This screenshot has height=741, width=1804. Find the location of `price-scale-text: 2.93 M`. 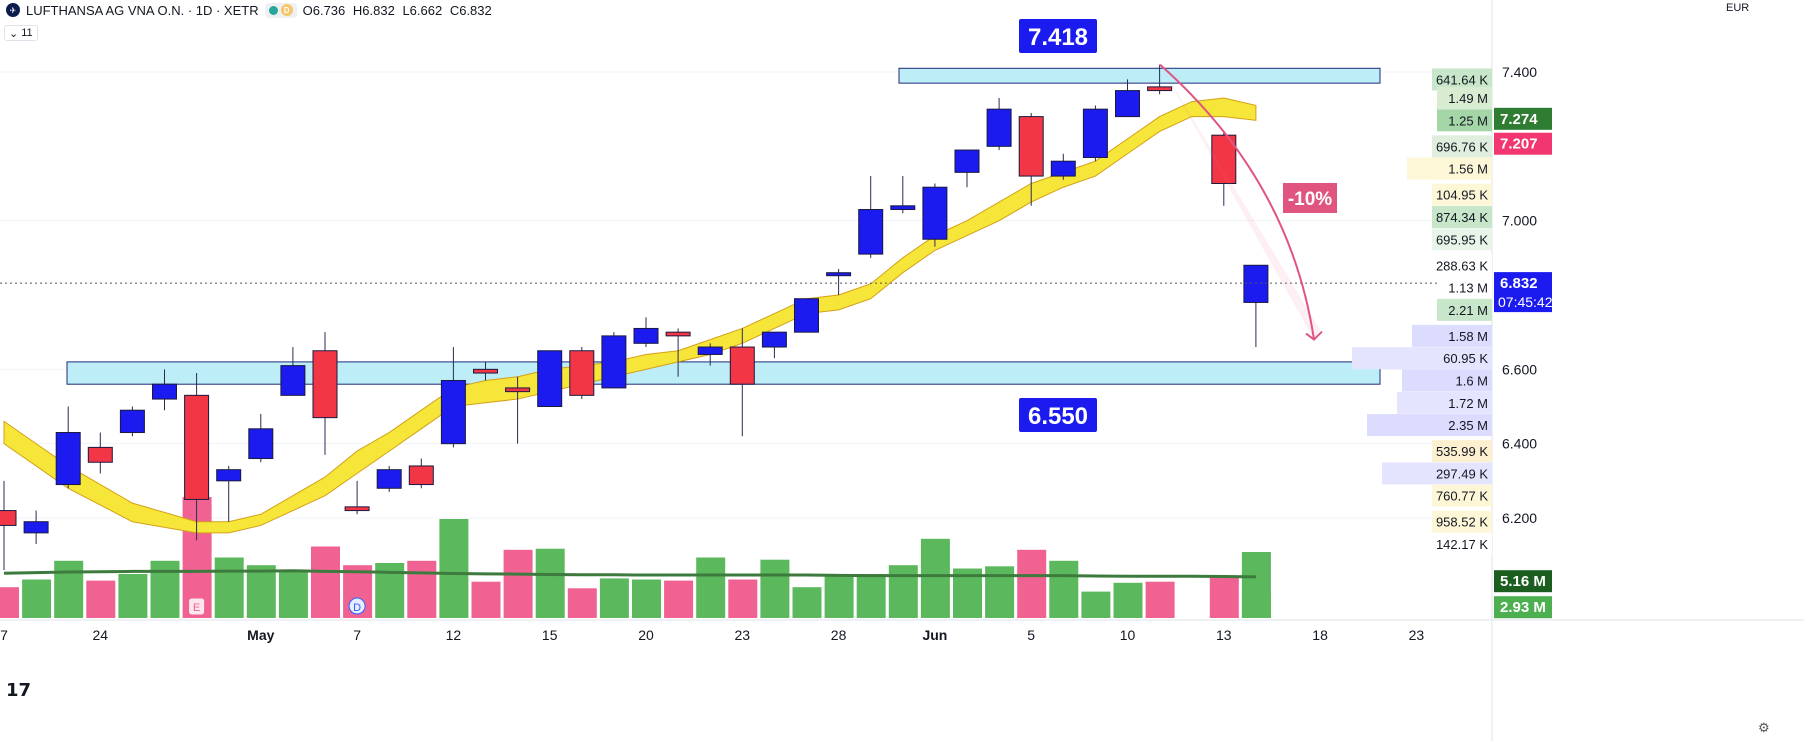

price-scale-text: 2.93 M is located at coordinates (1523, 607).